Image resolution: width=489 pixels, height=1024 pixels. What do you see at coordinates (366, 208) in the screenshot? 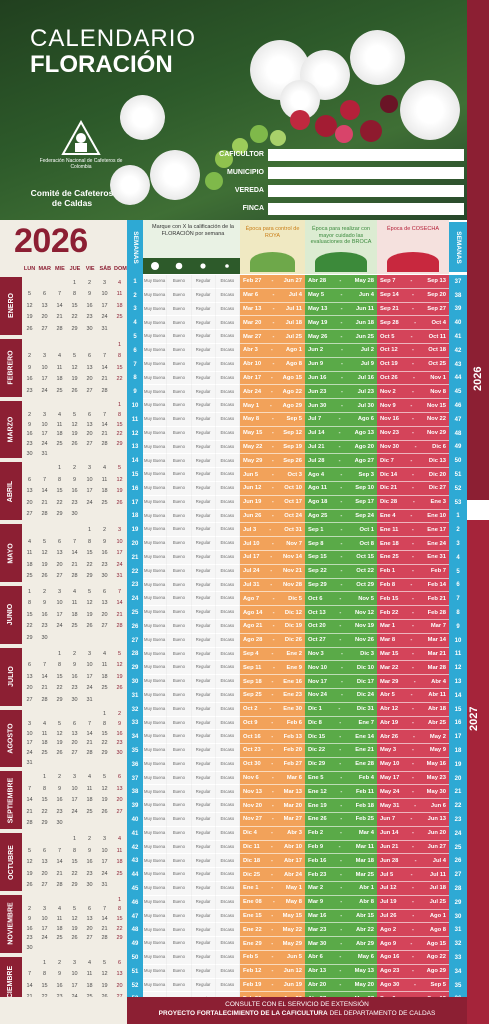
I see `field-input` at bounding box center [366, 208].